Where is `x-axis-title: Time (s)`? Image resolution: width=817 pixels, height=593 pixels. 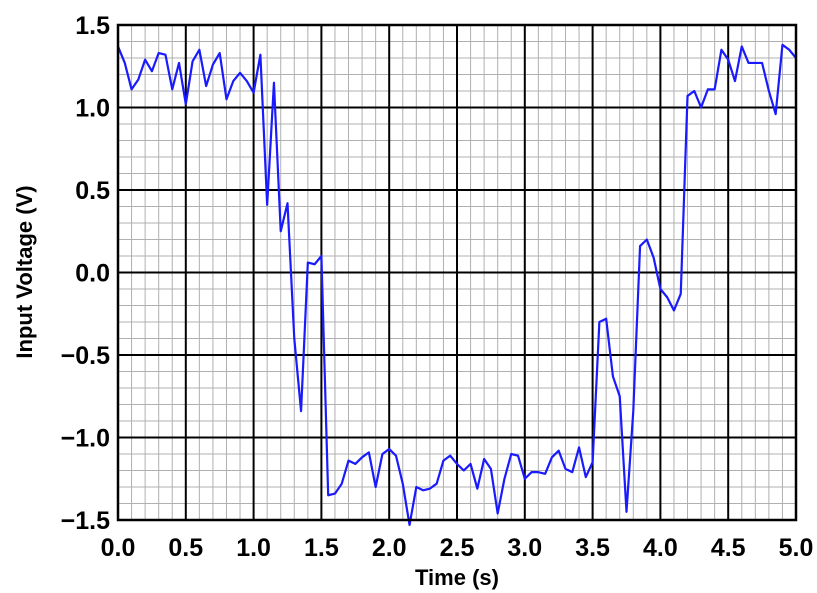 x-axis-title: Time (s) is located at coordinates (457, 577).